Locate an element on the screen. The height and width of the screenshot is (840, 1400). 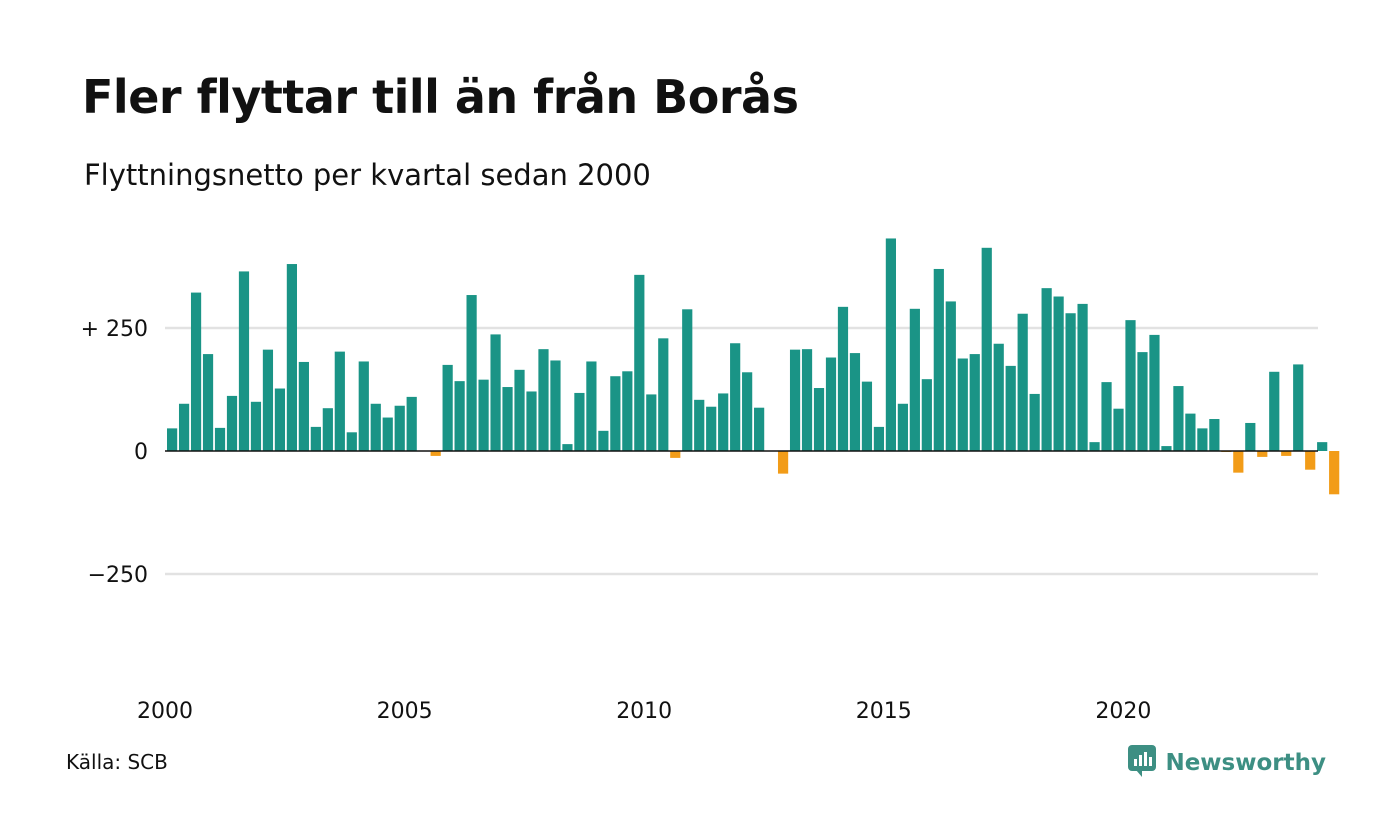
y-tick-label: −250 is located at coordinates (118, 575).